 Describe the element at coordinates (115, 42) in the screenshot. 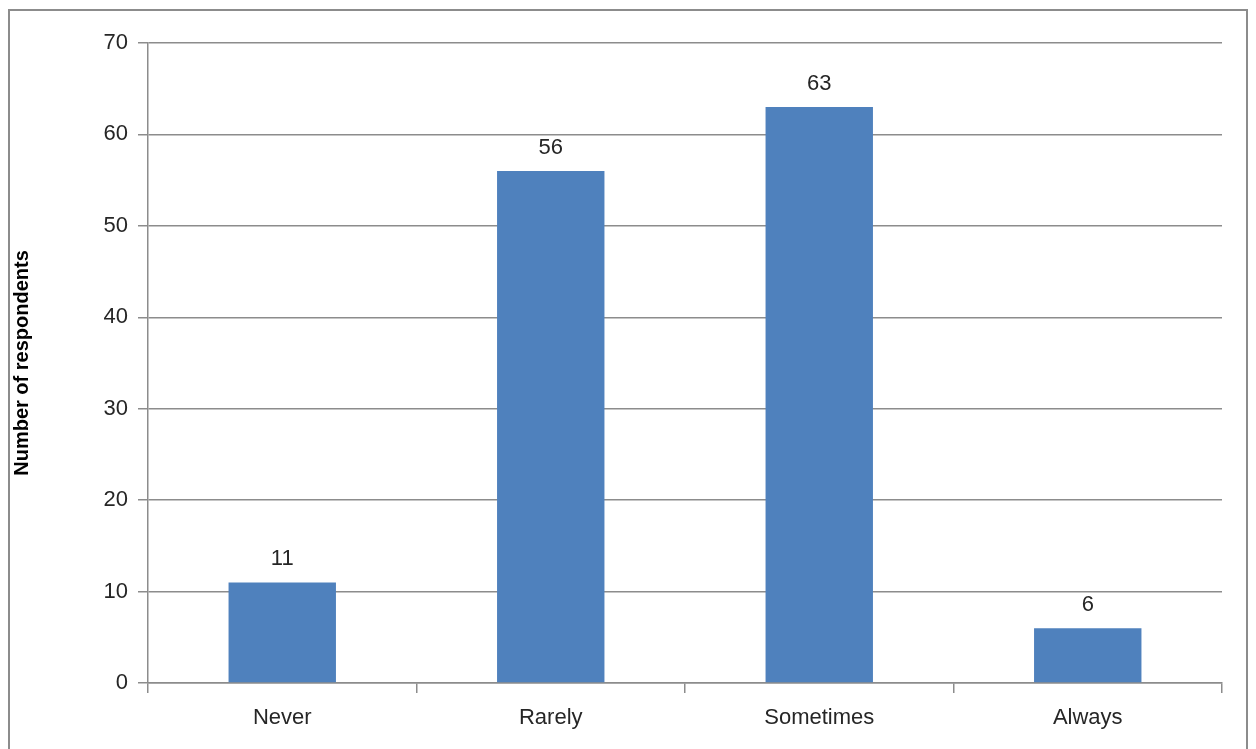

I see `y-tick-label: 70` at that location.